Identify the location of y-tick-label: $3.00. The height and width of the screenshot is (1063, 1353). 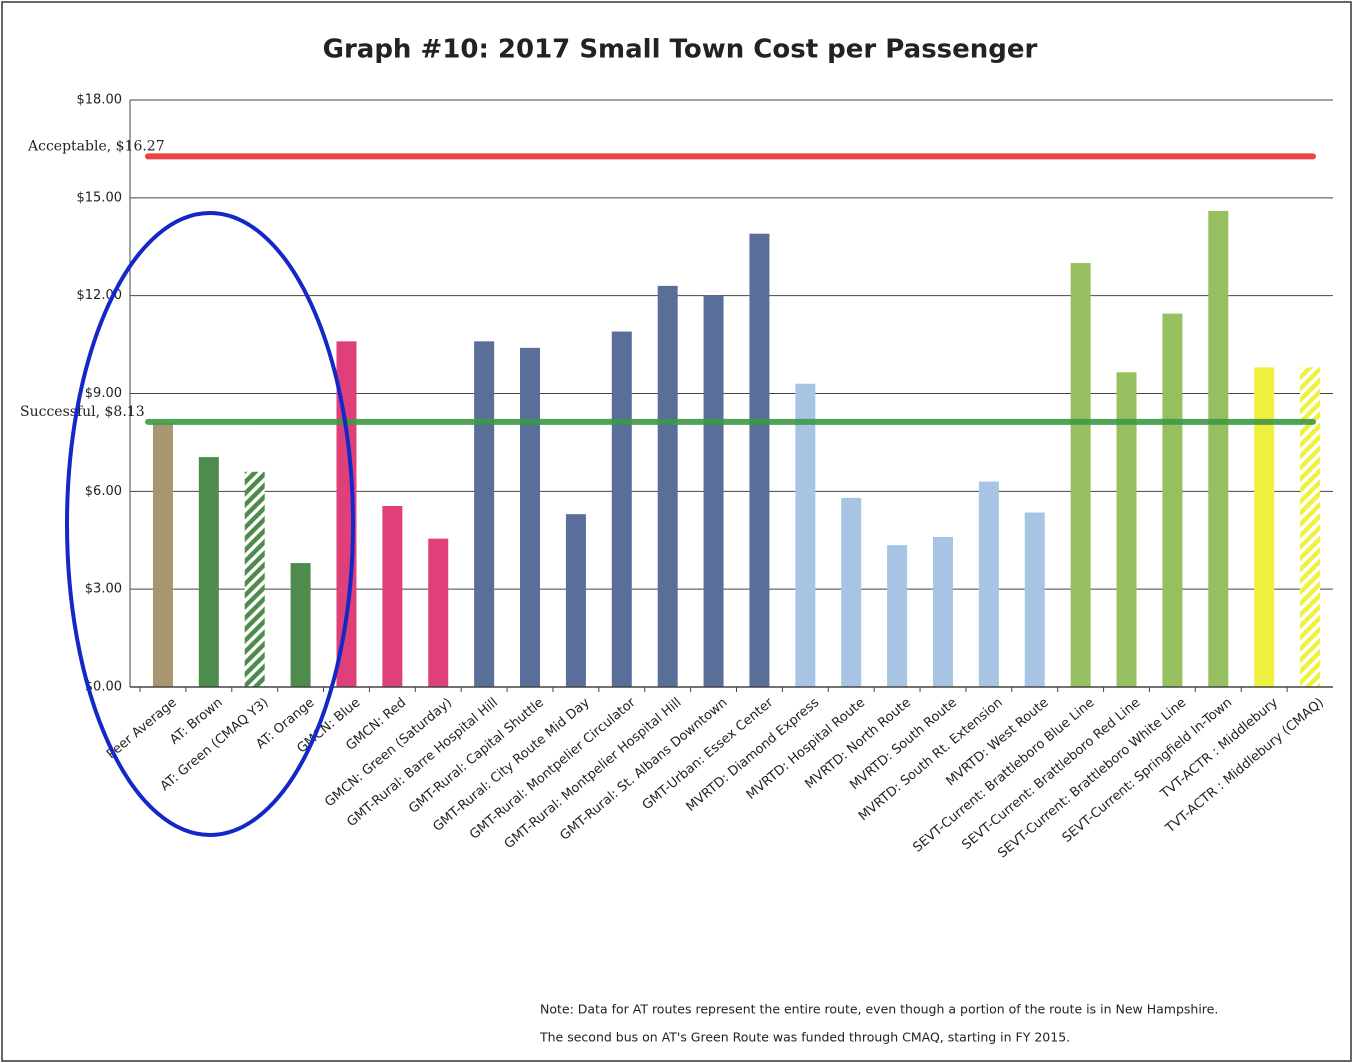
(103, 589).